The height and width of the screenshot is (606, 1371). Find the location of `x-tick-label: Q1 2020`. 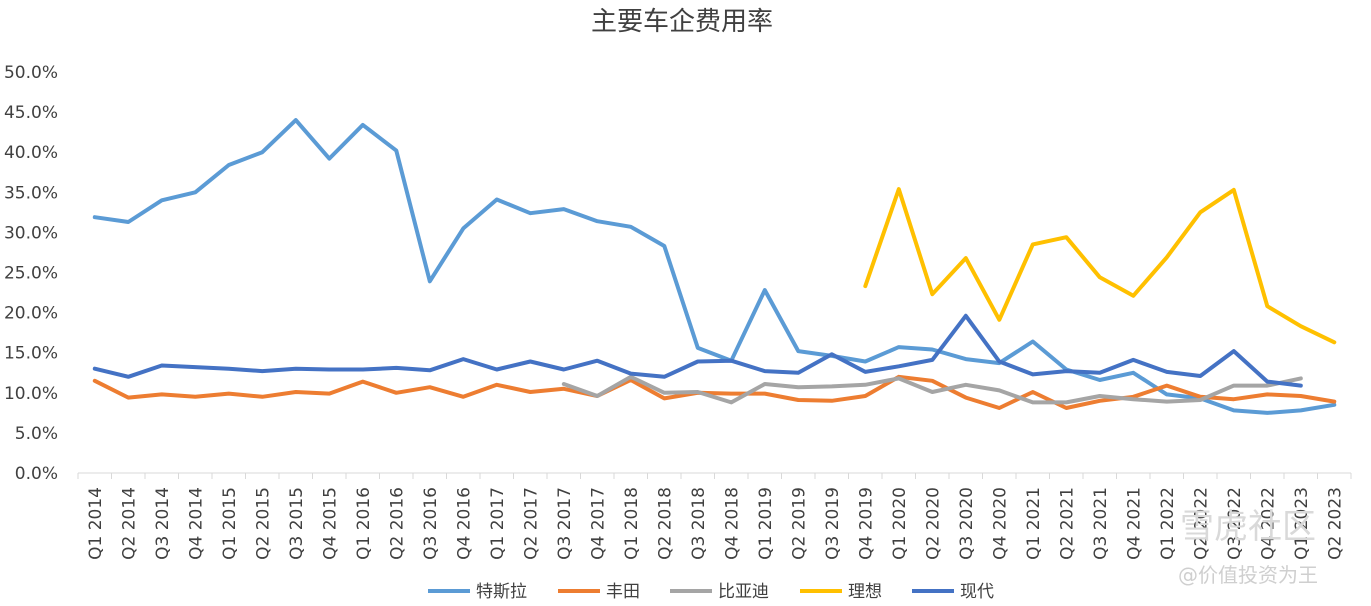

x-tick-label: Q1 2020 is located at coordinates (900, 523).